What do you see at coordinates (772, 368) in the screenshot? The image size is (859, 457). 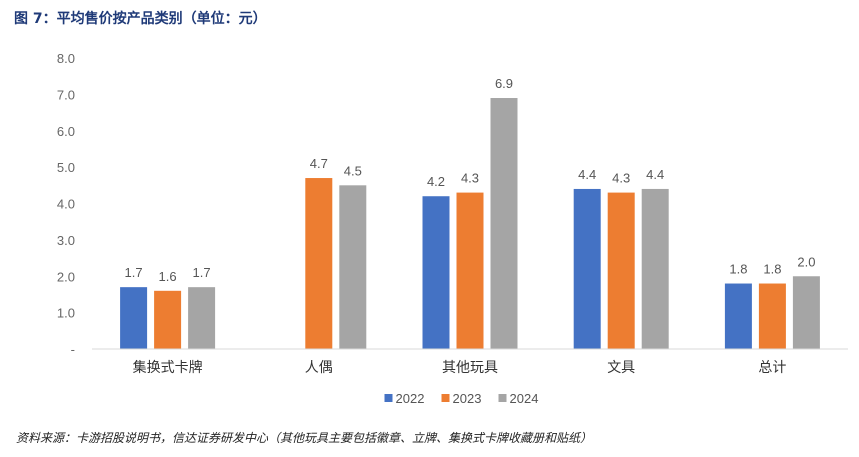 I see `x-tick-label: 总计` at bounding box center [772, 368].